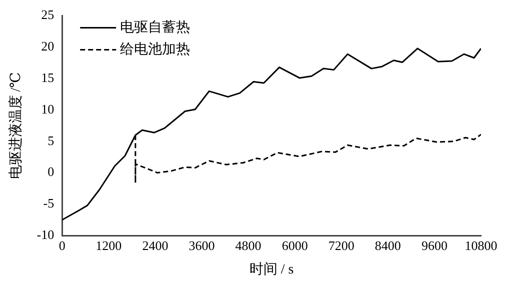 Image resolution: width=511 pixels, height=286 pixels. I want to click on x-axis-title: 时间 / s, so click(271, 269).